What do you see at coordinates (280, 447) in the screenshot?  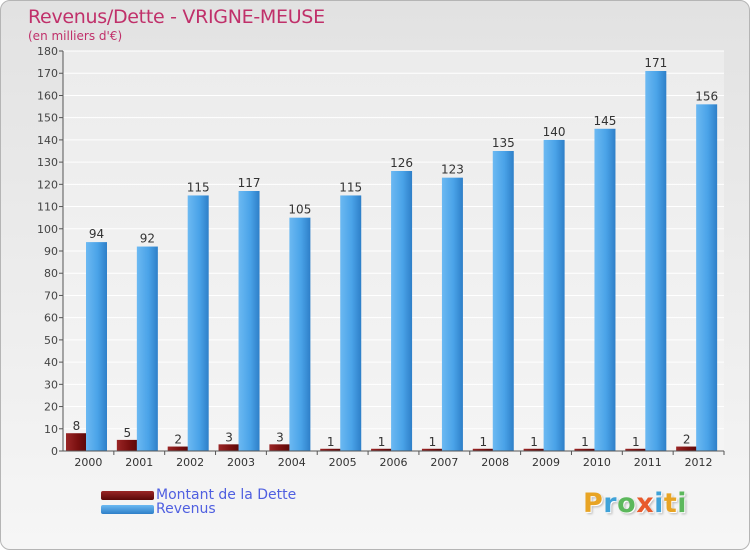 I see `bar-debt-2004` at bounding box center [280, 447].